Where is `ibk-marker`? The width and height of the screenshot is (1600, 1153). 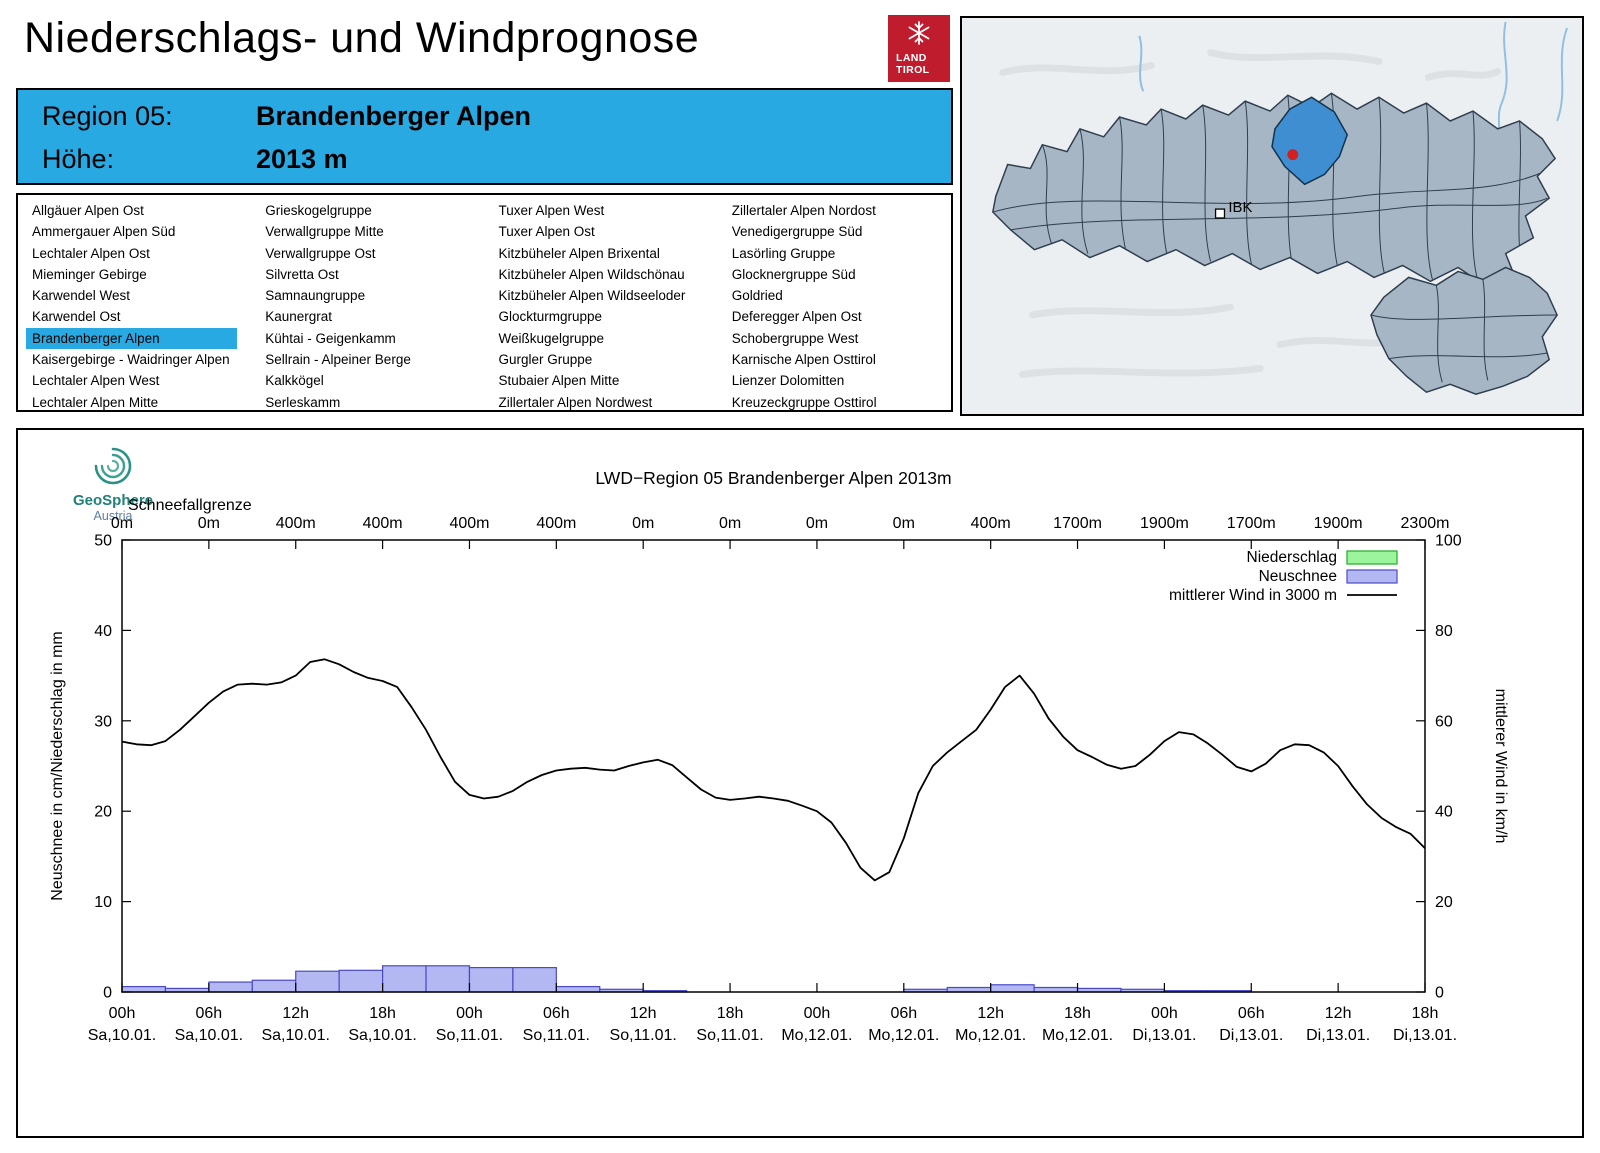 ibk-marker is located at coordinates (1220, 213).